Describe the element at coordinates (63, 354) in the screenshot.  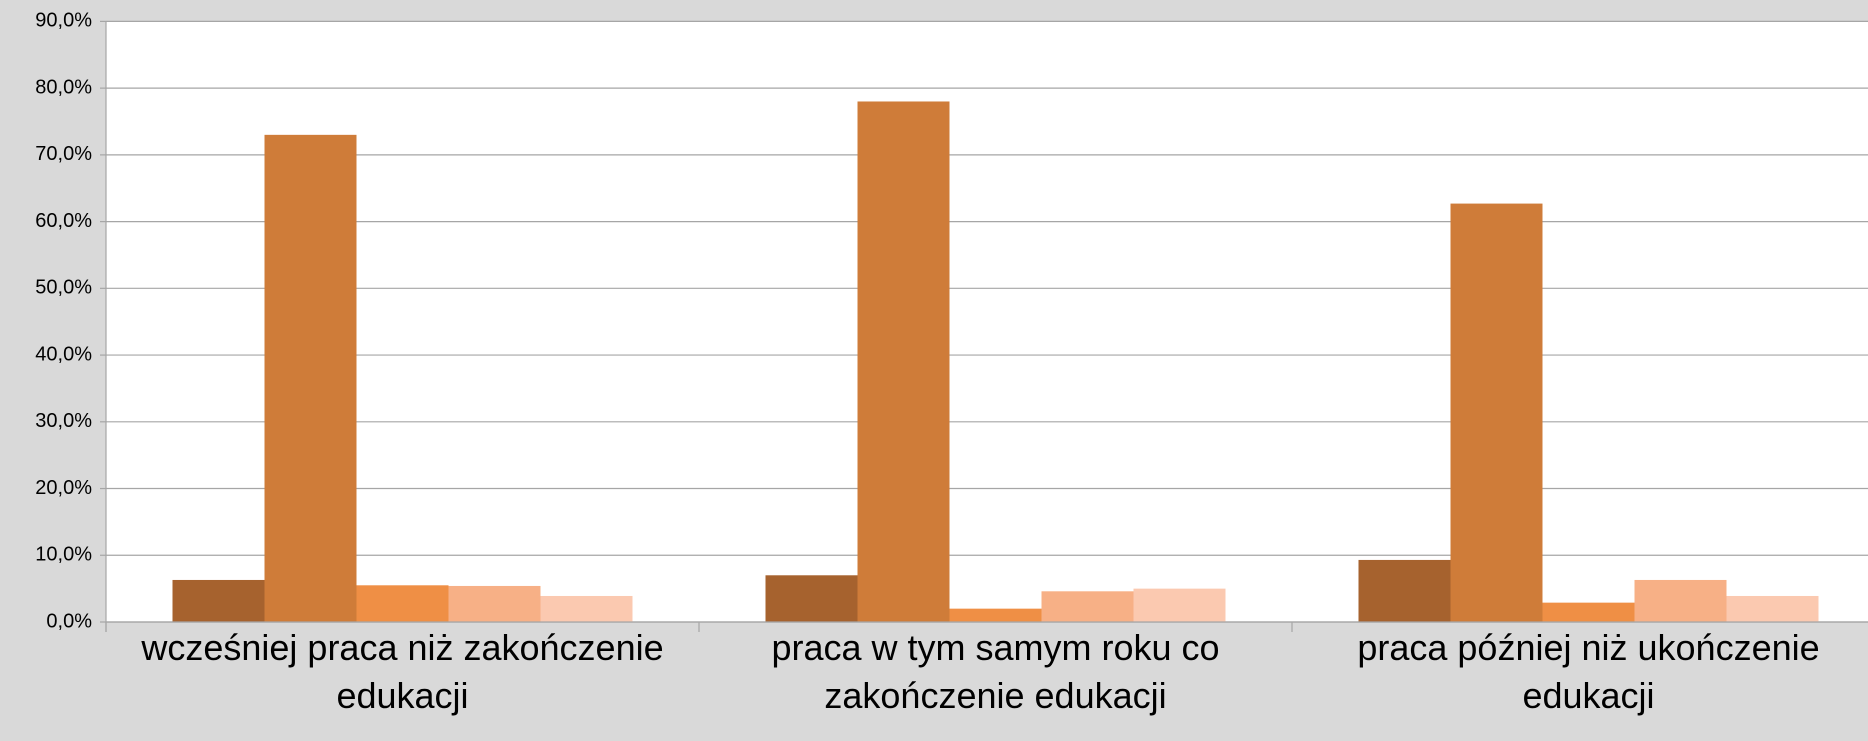
I see `y-tick-label: 40,0%` at that location.